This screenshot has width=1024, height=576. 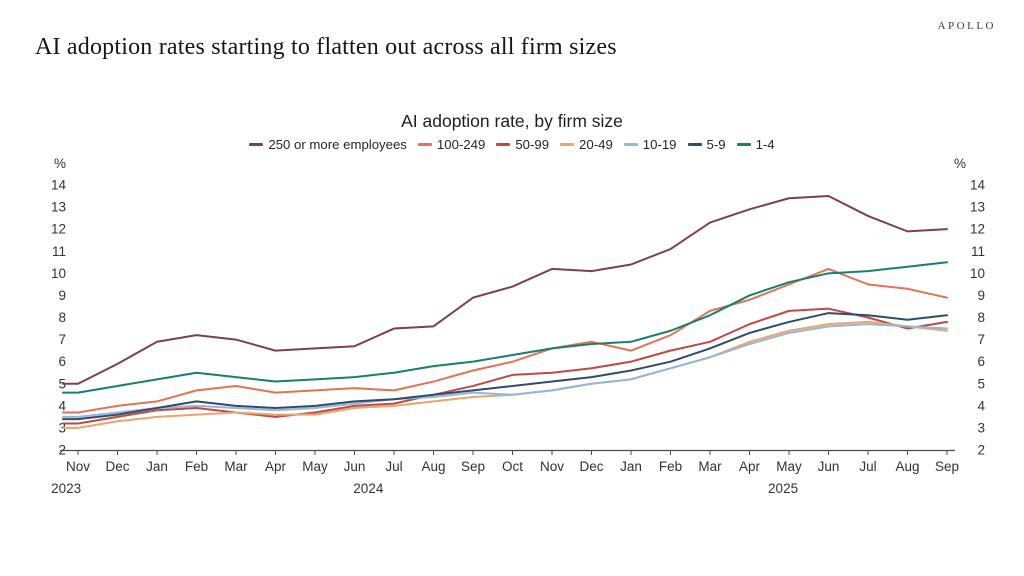 What do you see at coordinates (981, 383) in the screenshot?
I see `y-axis-label-right: 5` at bounding box center [981, 383].